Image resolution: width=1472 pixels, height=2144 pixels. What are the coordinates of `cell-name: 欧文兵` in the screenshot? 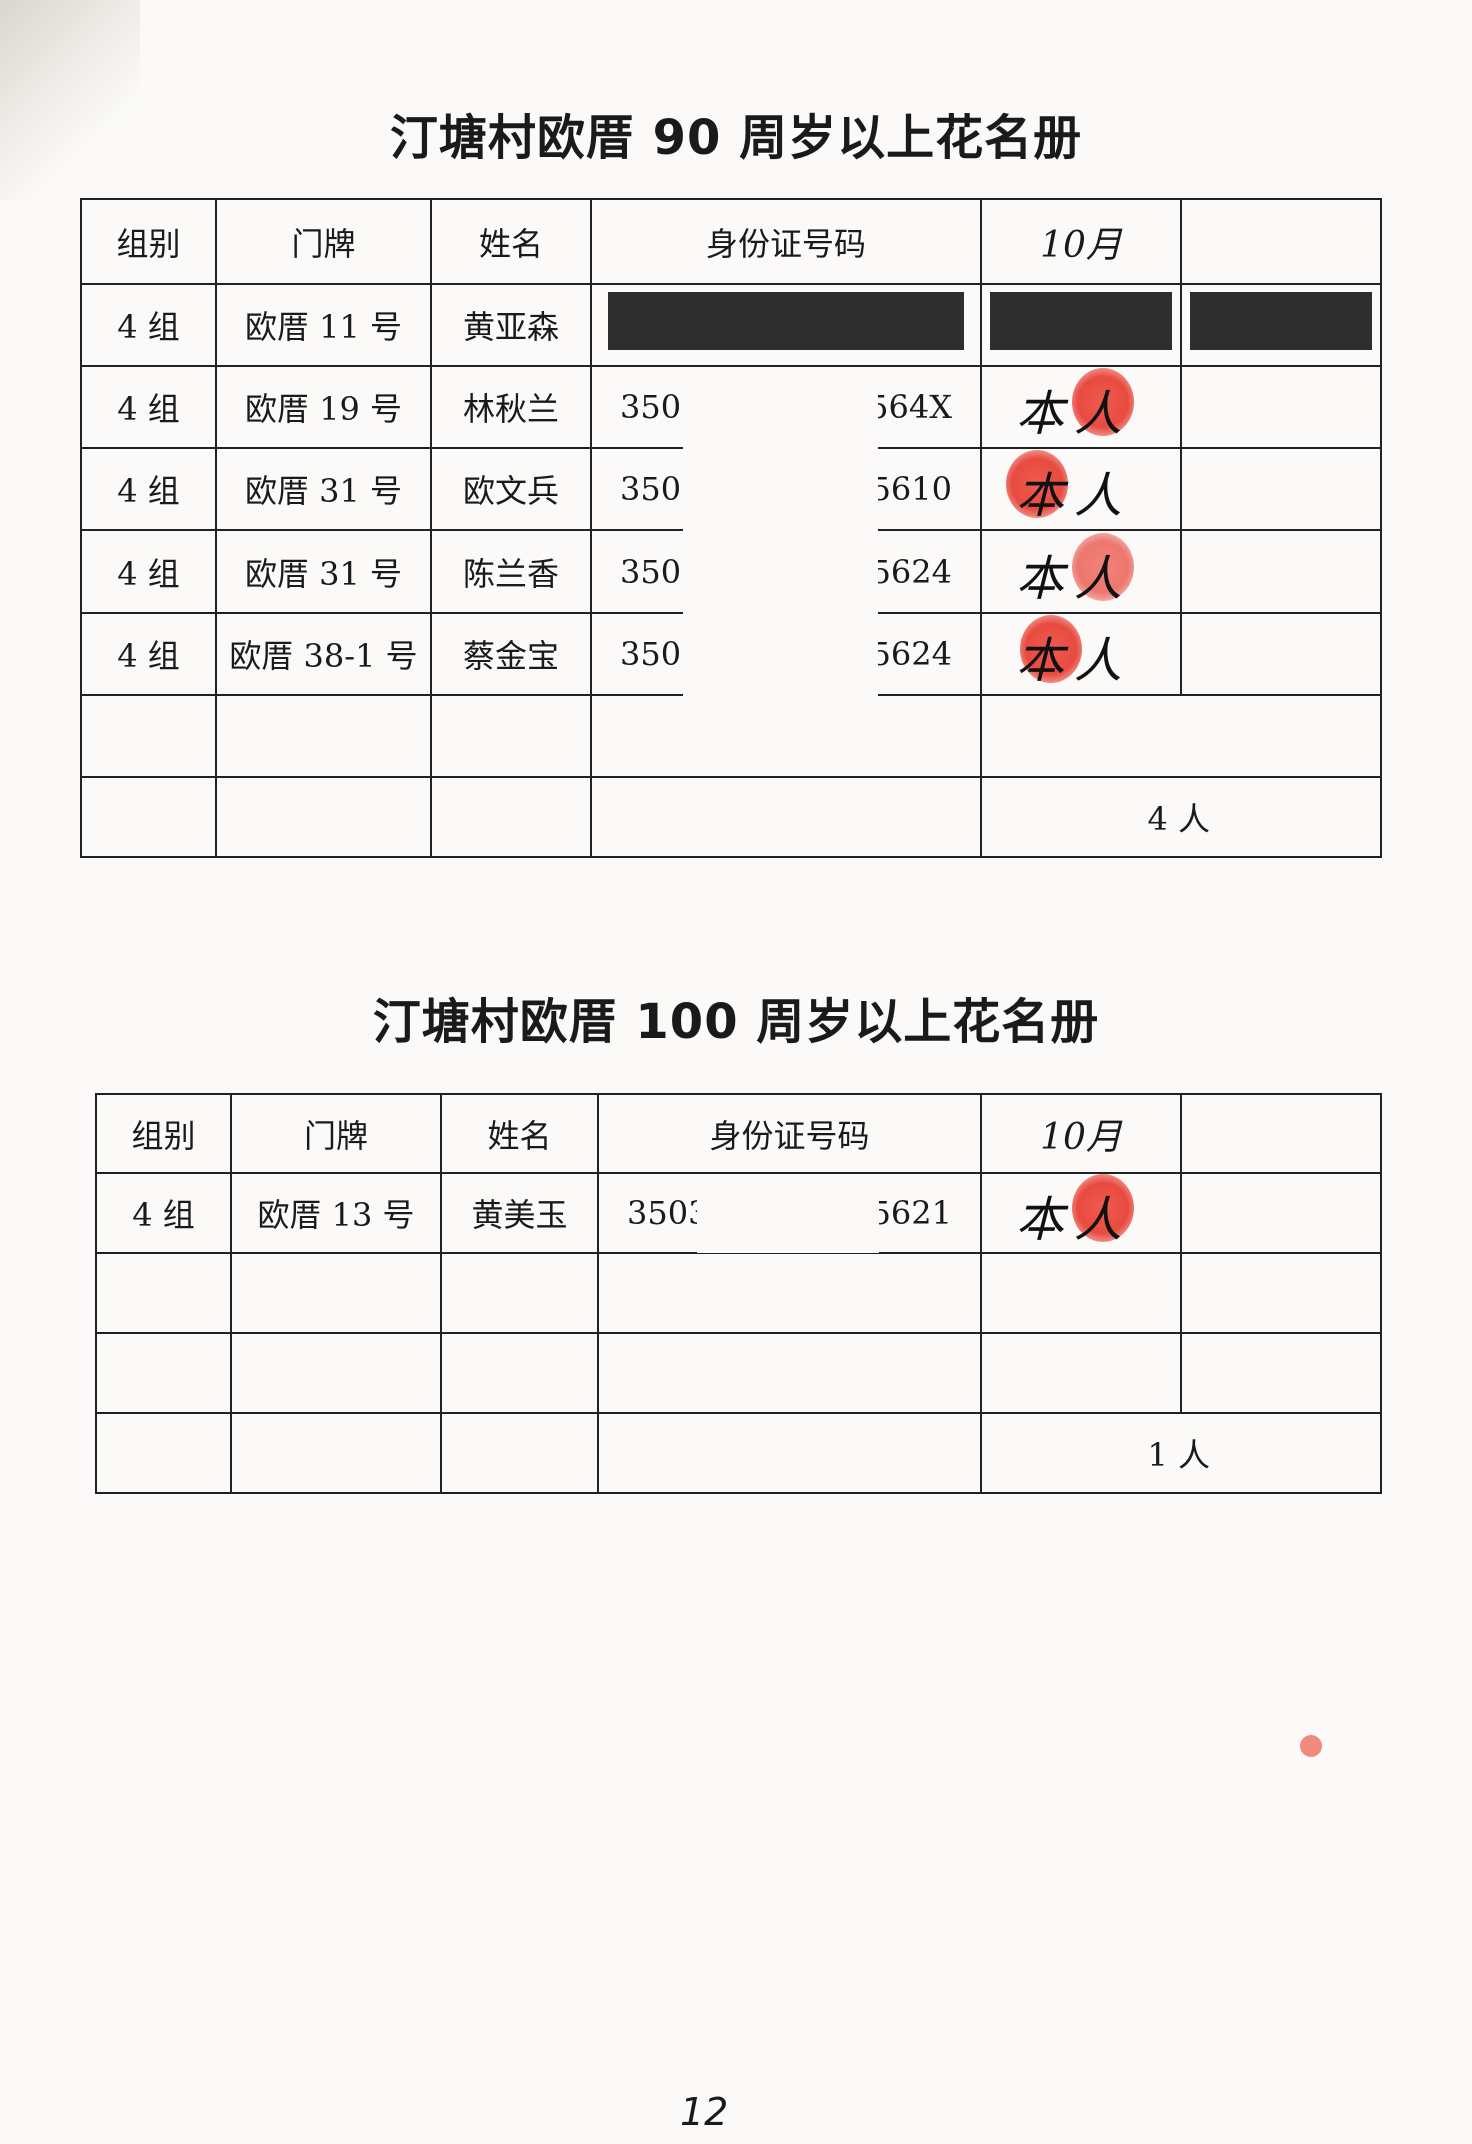 It's located at (511, 489).